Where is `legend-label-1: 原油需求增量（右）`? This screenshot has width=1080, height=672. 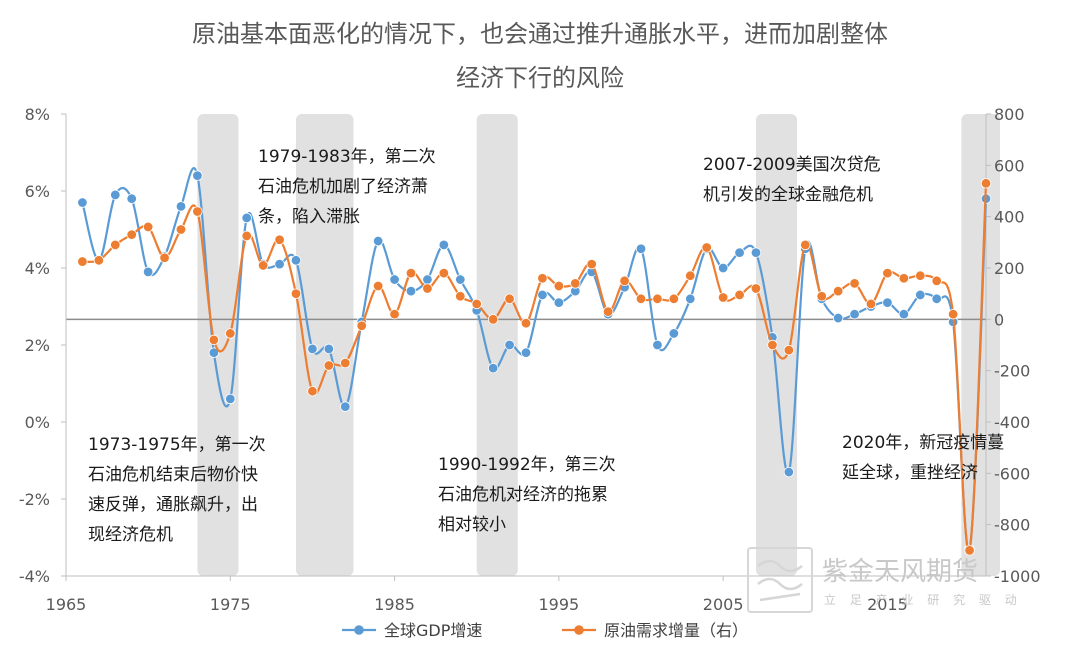 legend-label-1: 原油需求增量（右） is located at coordinates (676, 630).